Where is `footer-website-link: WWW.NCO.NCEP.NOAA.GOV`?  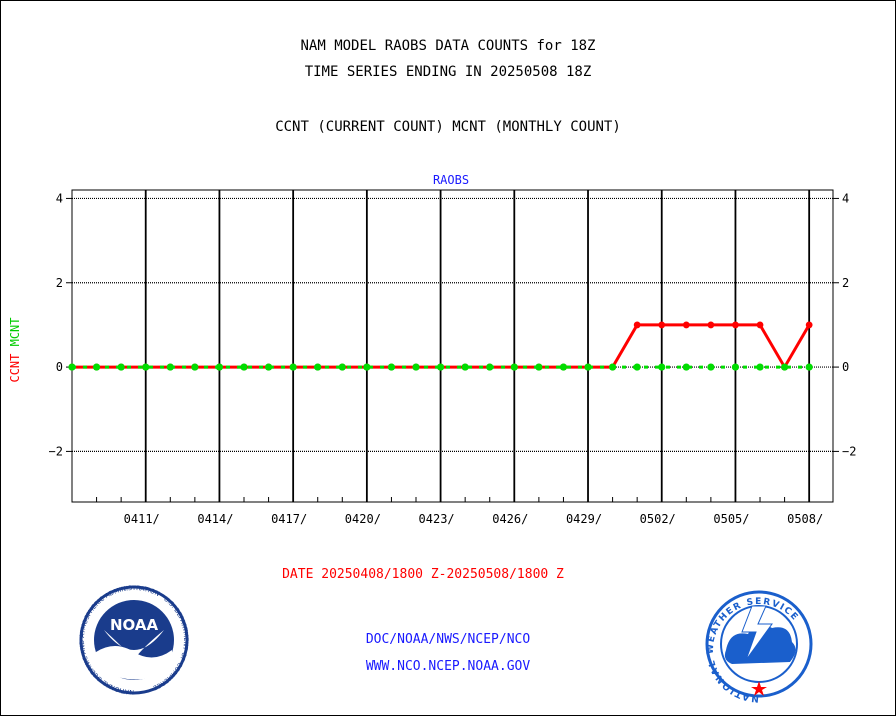
footer-website-link: WWW.NCO.NCEP.NOAA.GOV is located at coordinates (448, 666).